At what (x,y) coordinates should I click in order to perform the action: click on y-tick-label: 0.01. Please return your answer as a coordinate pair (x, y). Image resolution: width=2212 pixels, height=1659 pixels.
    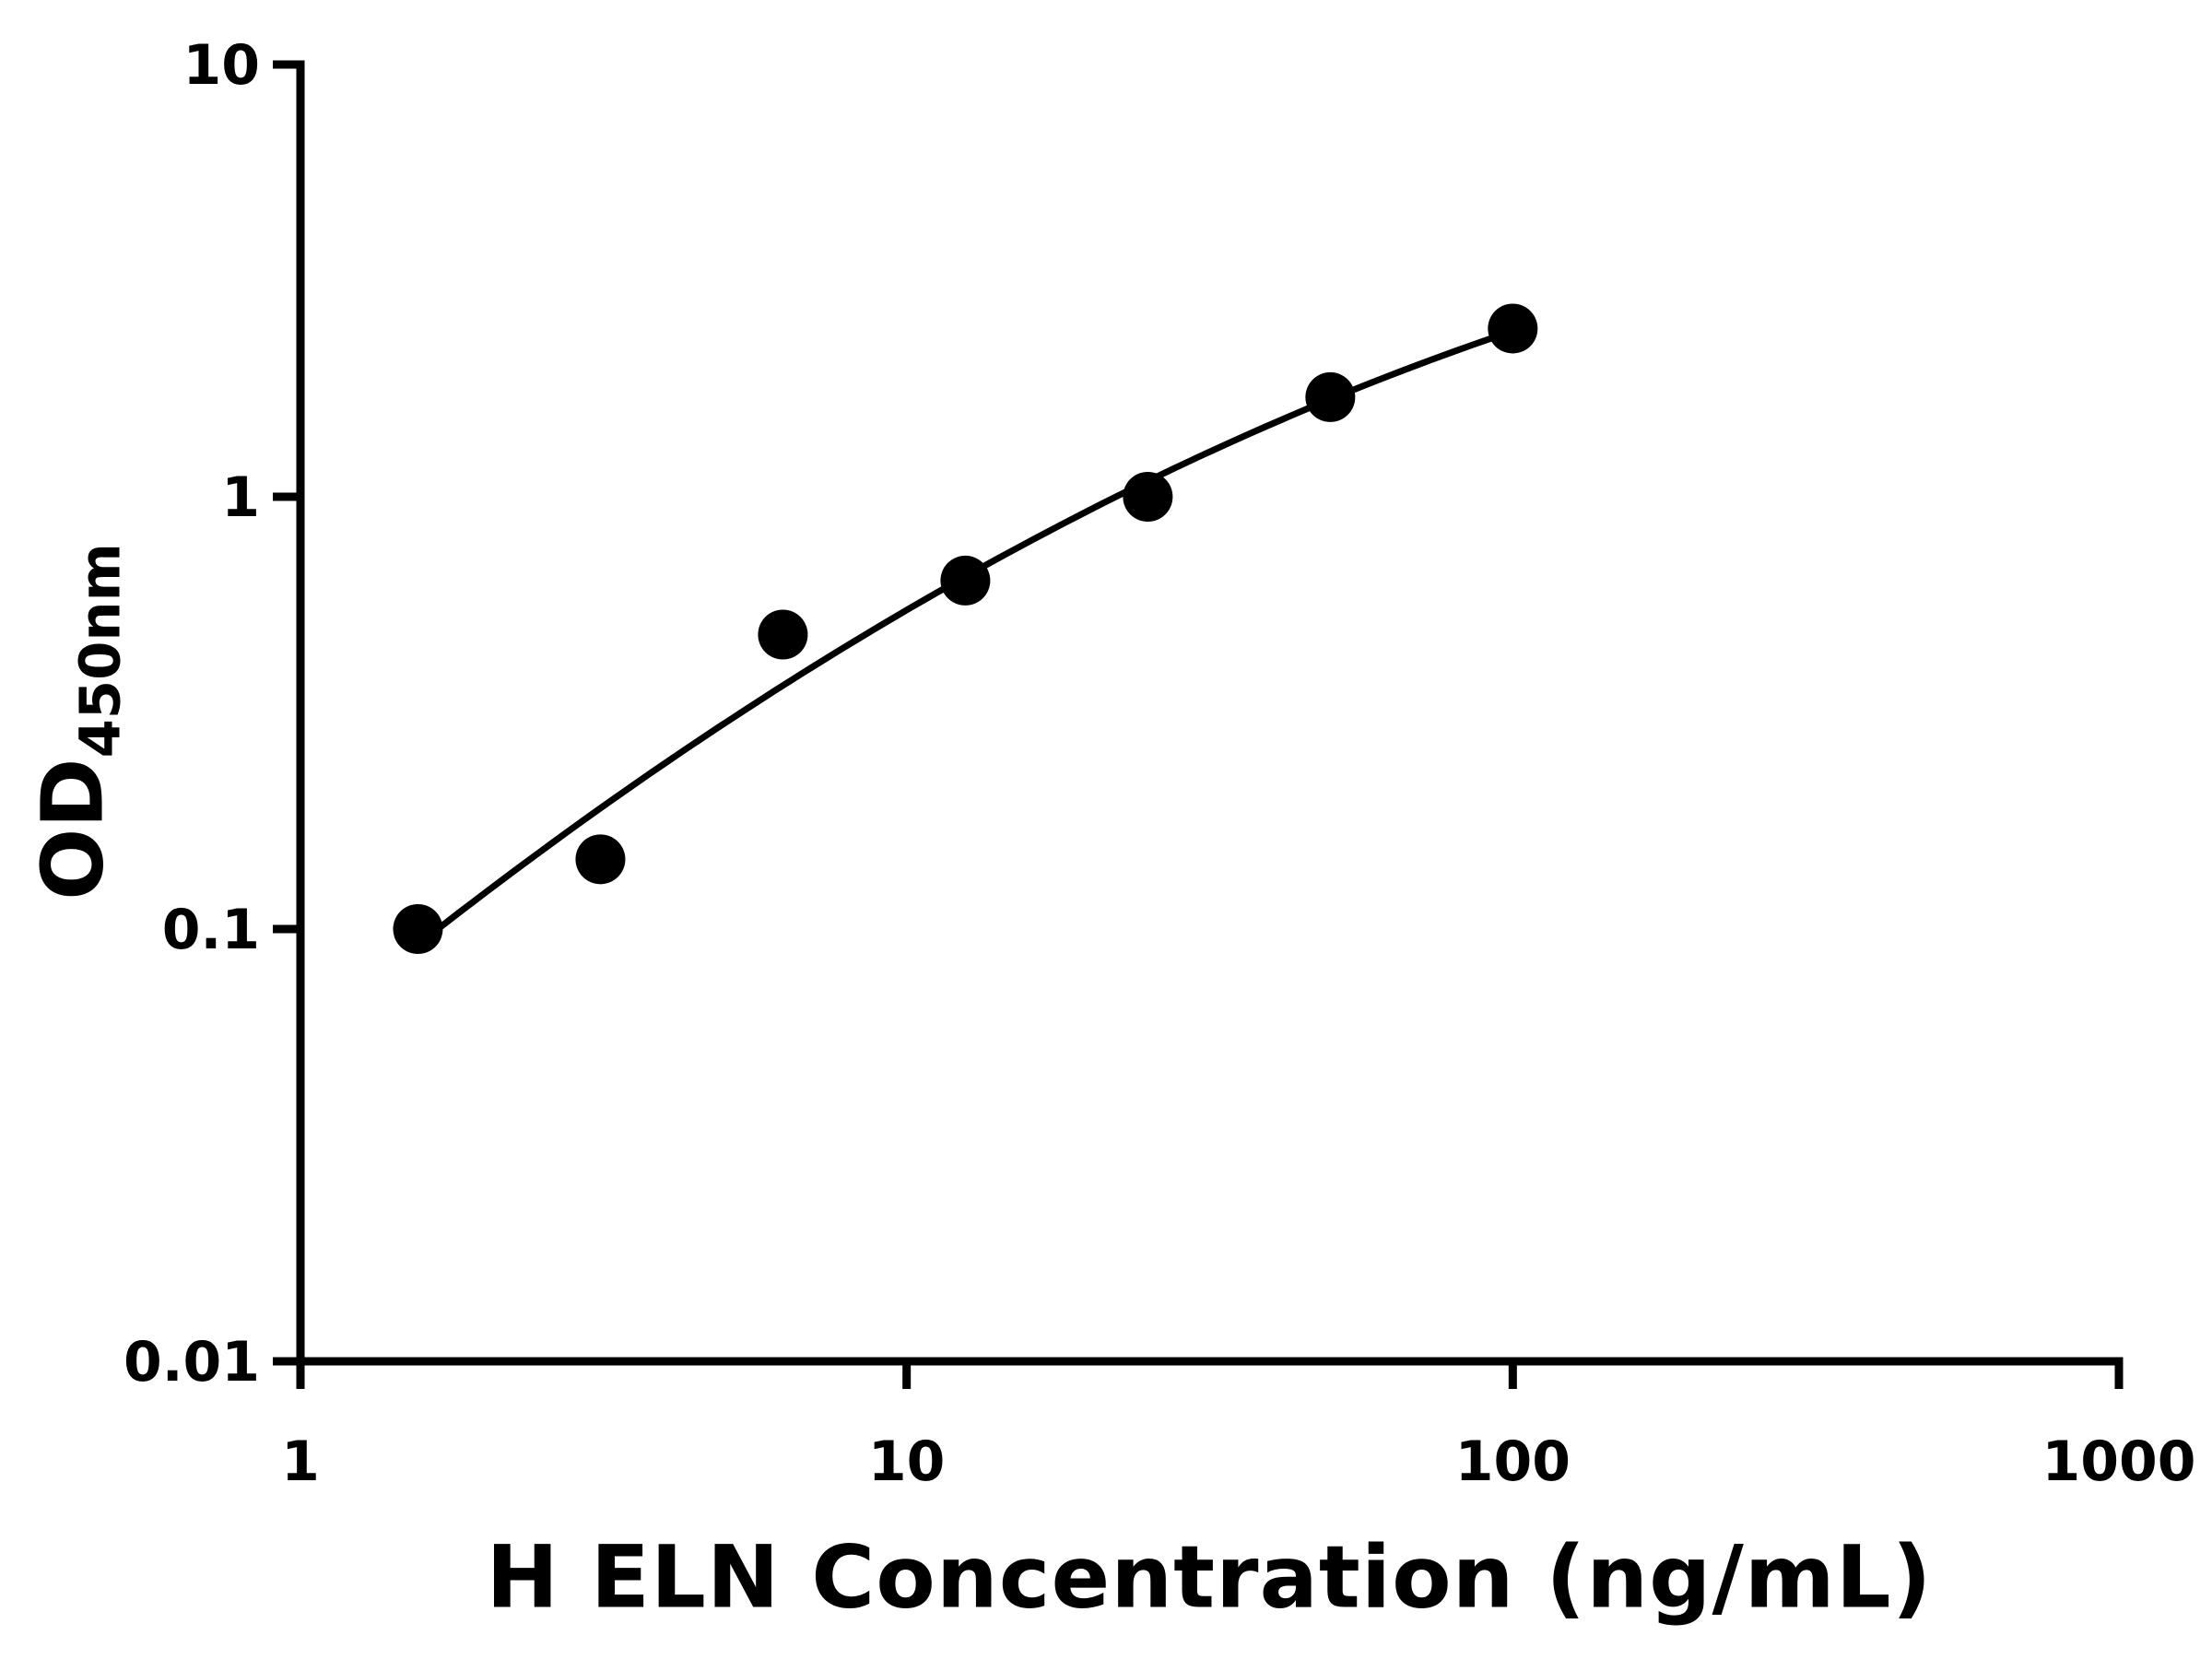
    Looking at the image, I should click on (192, 1362).